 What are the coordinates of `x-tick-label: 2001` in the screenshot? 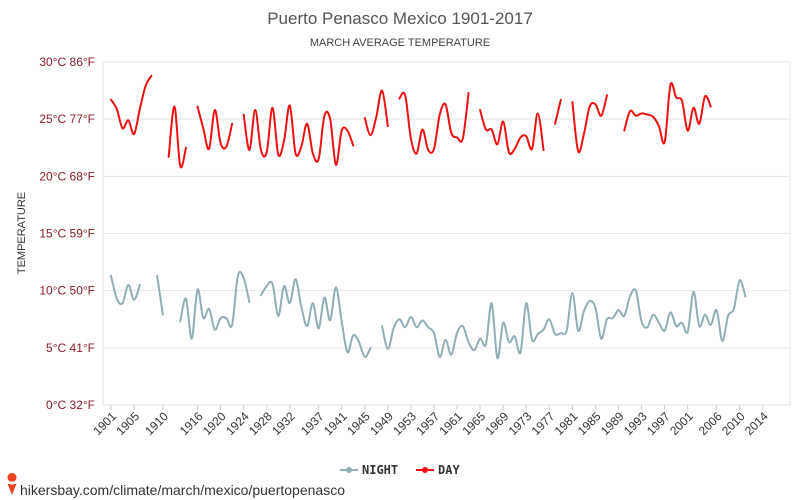 It's located at (681, 423).